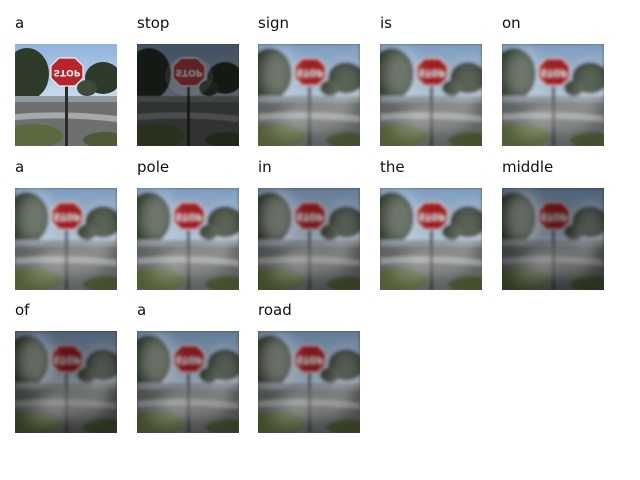  Describe the element at coordinates (511, 23) in the screenshot. I see `caption-word: on` at that location.